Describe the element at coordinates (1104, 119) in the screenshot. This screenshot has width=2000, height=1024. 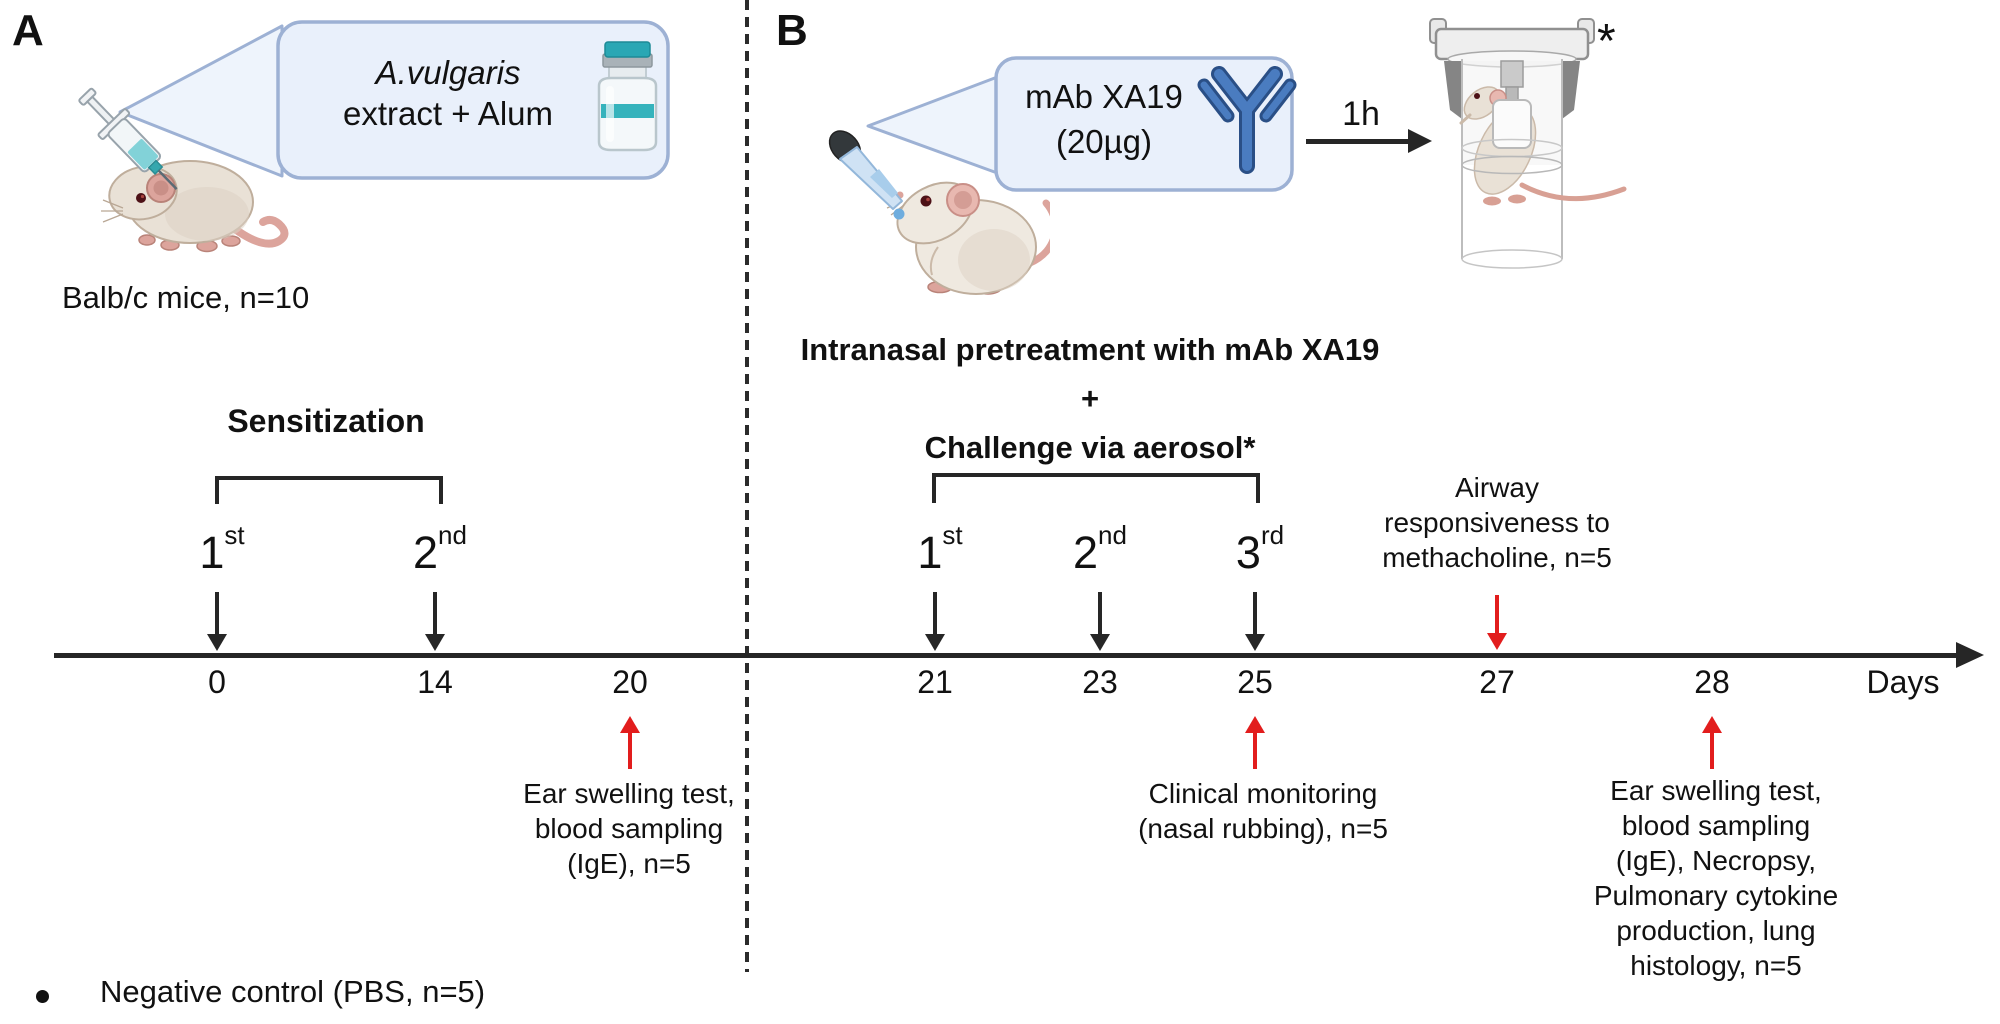
I see `callout-b-text: mAb XA19 (20µg)` at that location.